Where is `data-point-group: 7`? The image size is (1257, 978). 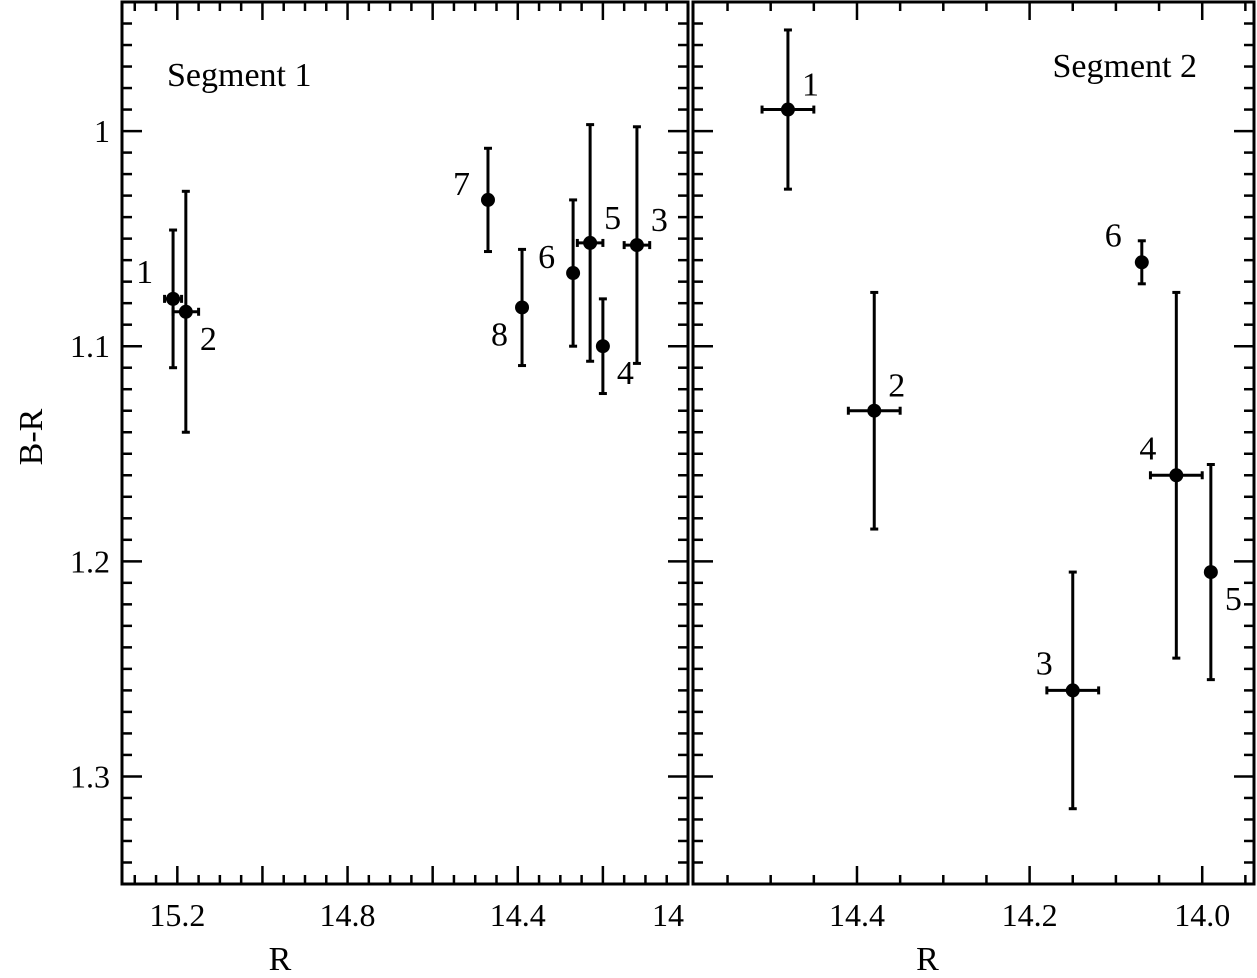
data-point-group: 7 is located at coordinates (474, 200).